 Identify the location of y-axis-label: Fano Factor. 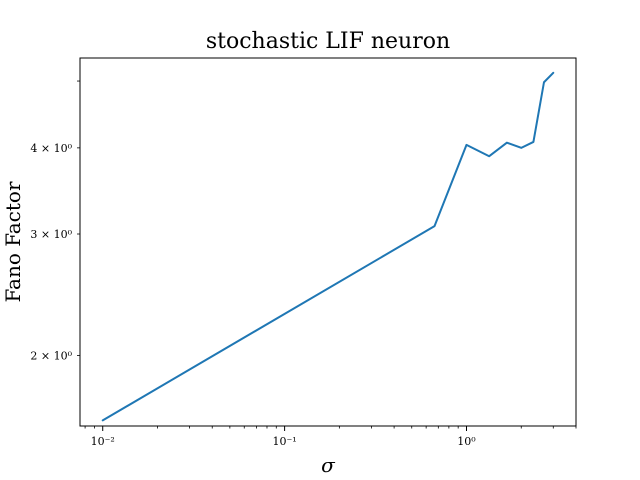
(13, 241).